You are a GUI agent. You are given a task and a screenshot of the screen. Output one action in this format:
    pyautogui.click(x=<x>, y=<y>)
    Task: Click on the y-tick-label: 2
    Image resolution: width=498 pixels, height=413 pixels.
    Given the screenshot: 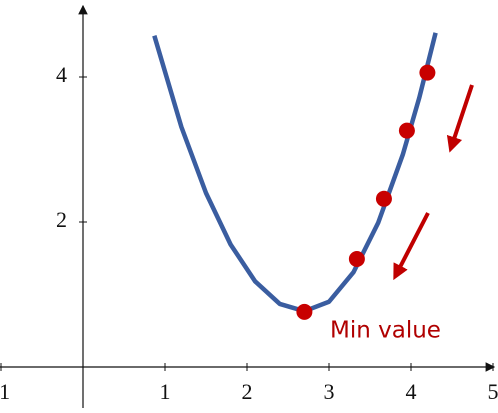 What is the action you would take?
    pyautogui.click(x=61, y=219)
    